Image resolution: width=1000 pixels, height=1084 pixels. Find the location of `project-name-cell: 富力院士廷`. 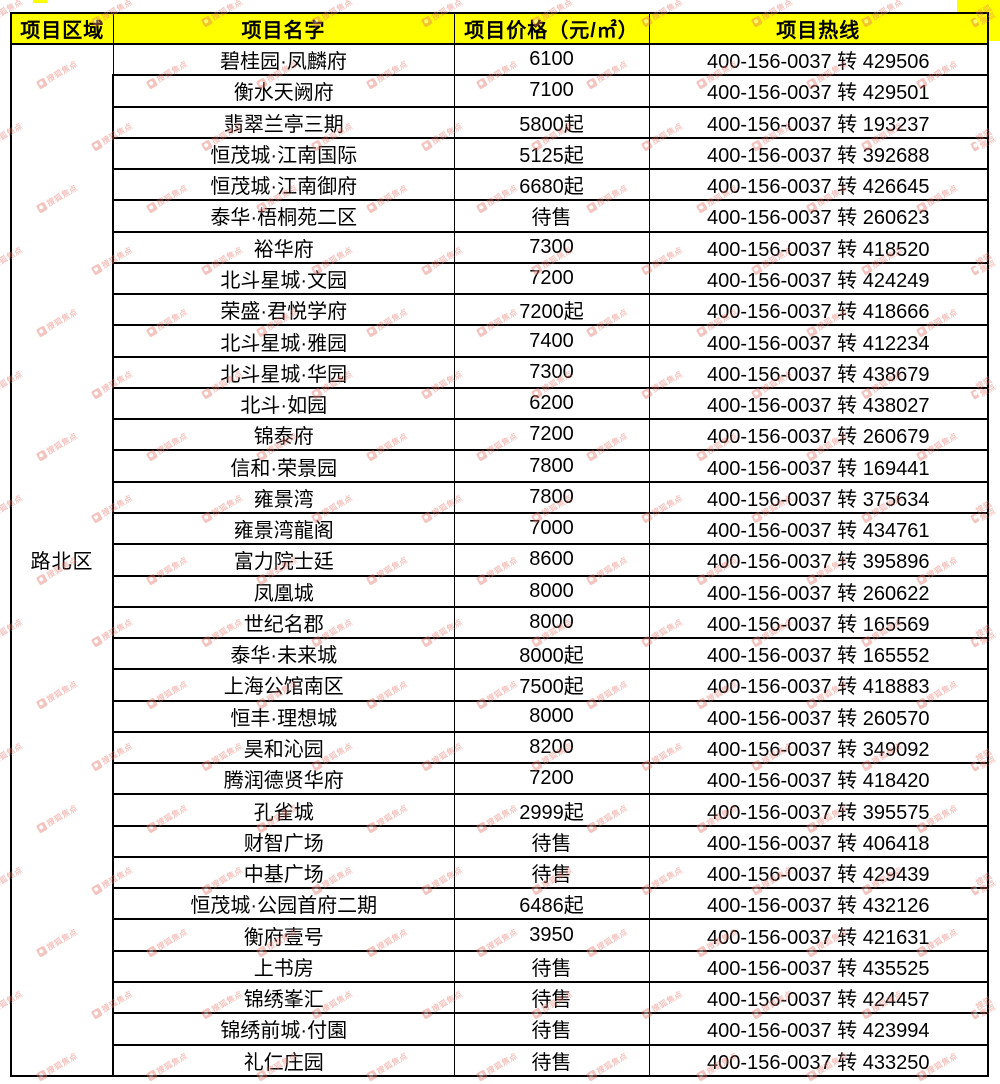

project-name-cell: 富力院士廷 is located at coordinates (283, 560).